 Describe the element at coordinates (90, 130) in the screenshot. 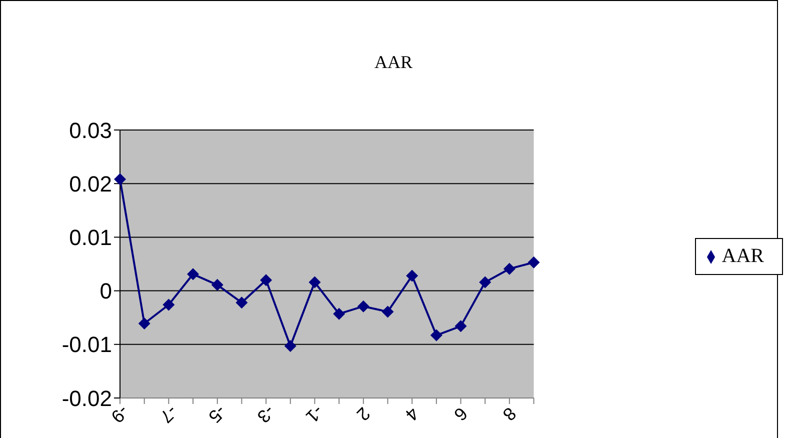

I see `y-tick-label: 0.03` at that location.